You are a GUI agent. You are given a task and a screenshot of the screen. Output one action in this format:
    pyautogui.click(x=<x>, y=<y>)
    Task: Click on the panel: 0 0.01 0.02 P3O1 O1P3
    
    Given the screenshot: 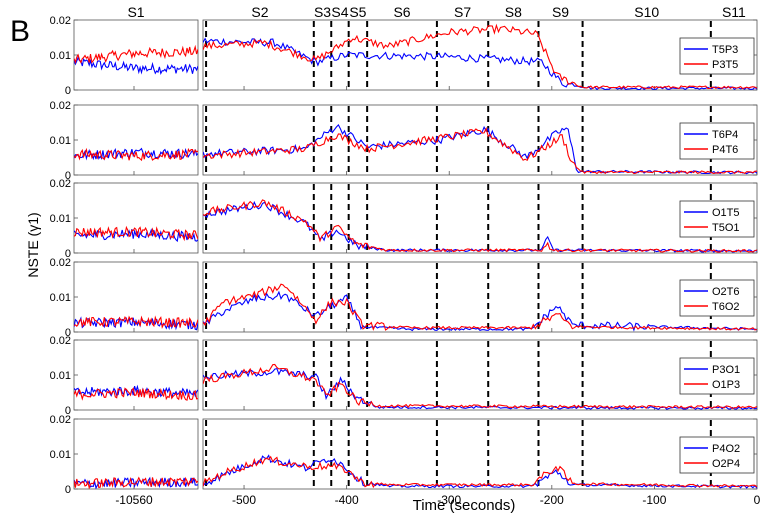 What is the action you would take?
    pyautogui.click(x=404, y=376)
    